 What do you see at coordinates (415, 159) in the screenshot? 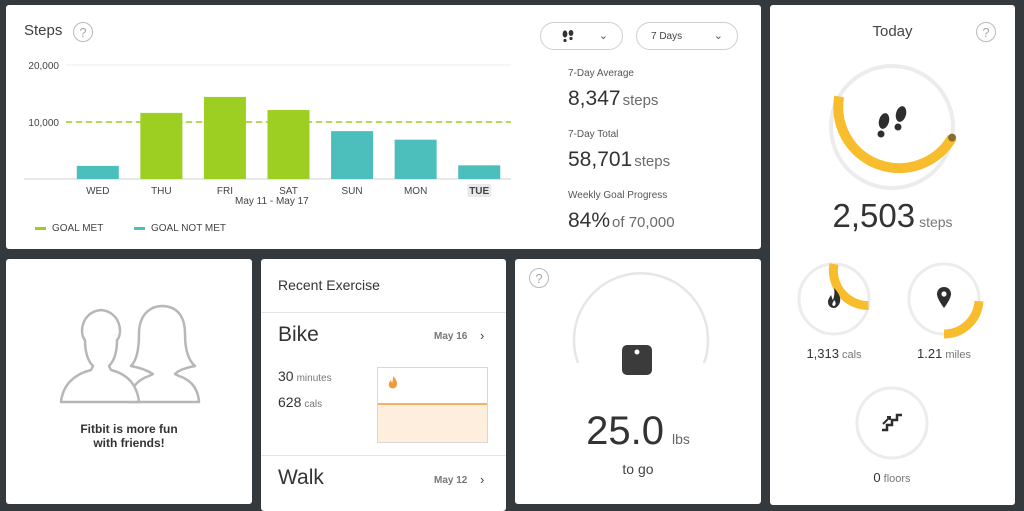
I see `bar-mon` at bounding box center [415, 159].